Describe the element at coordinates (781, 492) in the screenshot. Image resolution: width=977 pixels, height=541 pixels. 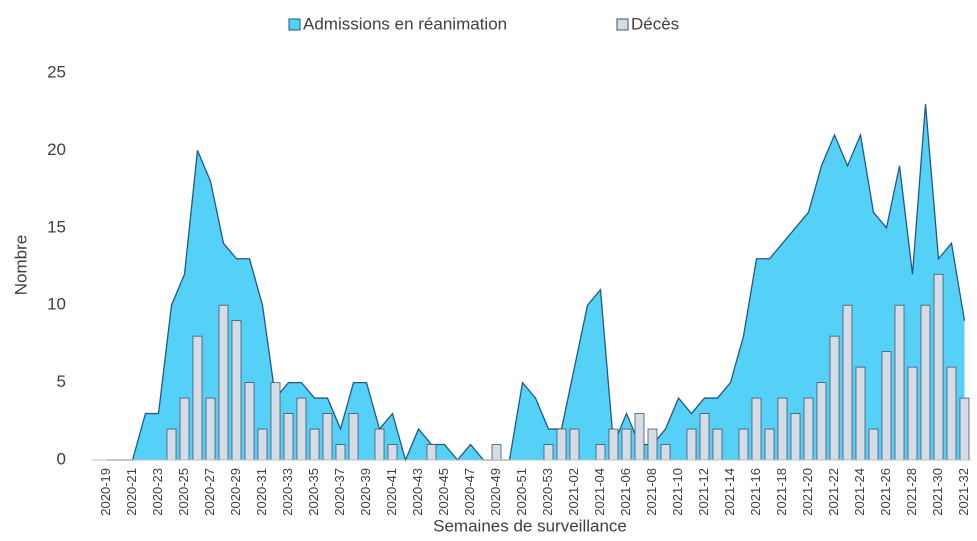
I see `x-tick-label: 2021-18` at that location.